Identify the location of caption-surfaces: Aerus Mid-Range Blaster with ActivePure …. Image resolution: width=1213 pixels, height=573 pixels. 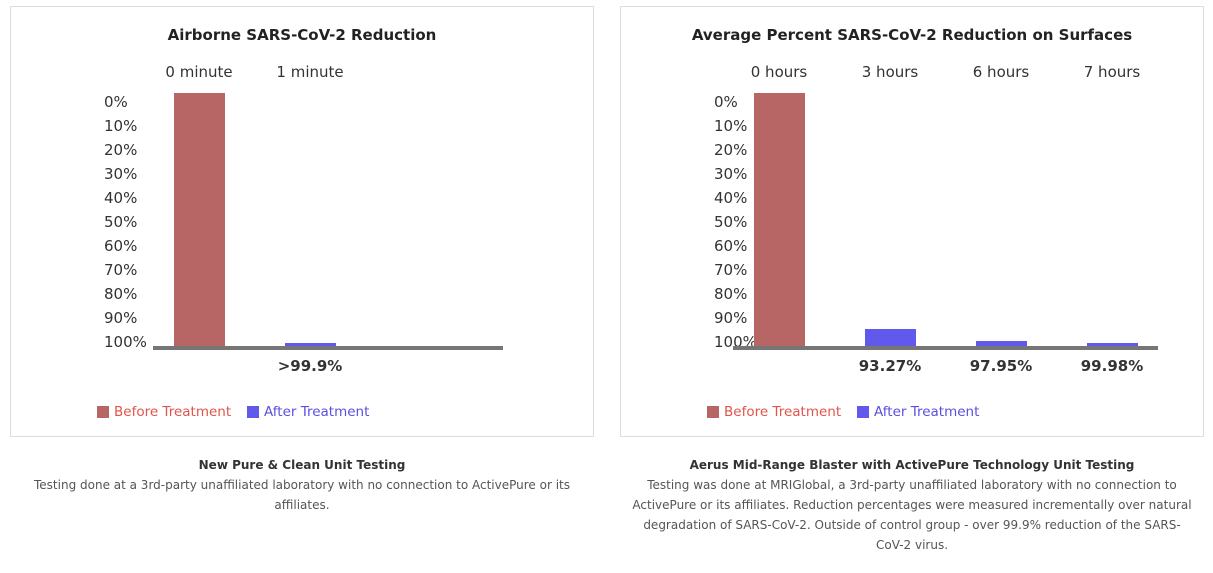
(912, 505).